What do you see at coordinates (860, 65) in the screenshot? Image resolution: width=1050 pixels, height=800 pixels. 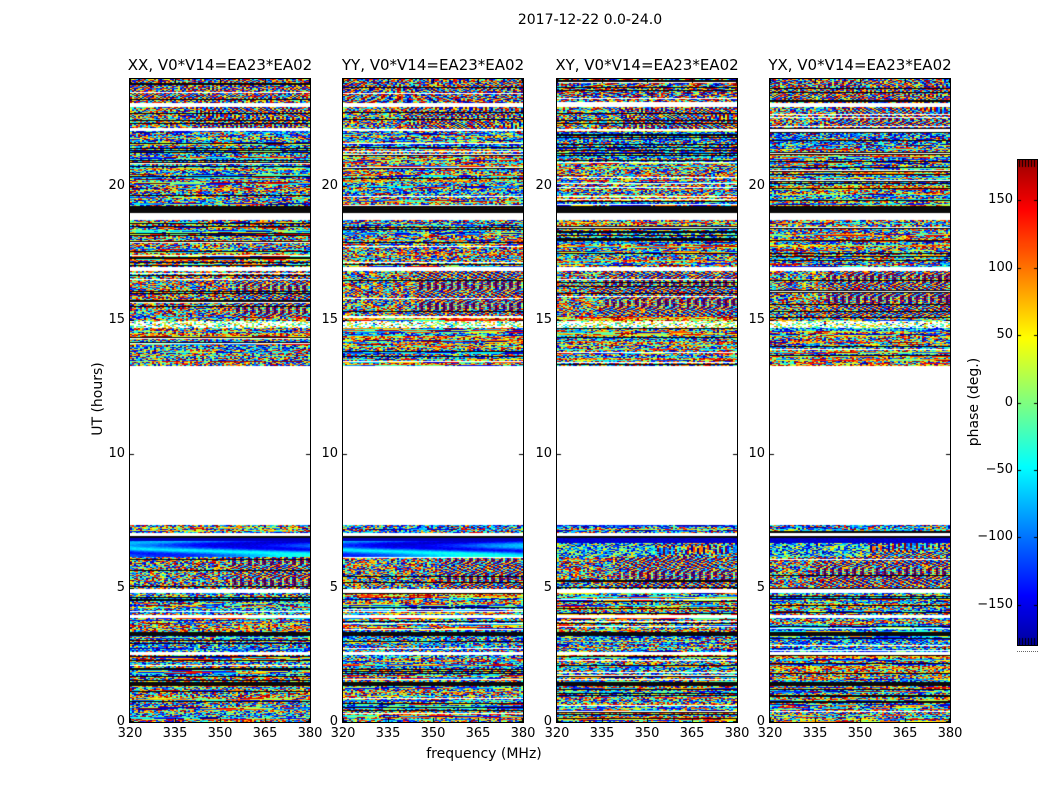 I see `panel-title-YX: YX, V0*V14=EA23*EA02` at bounding box center [860, 65].